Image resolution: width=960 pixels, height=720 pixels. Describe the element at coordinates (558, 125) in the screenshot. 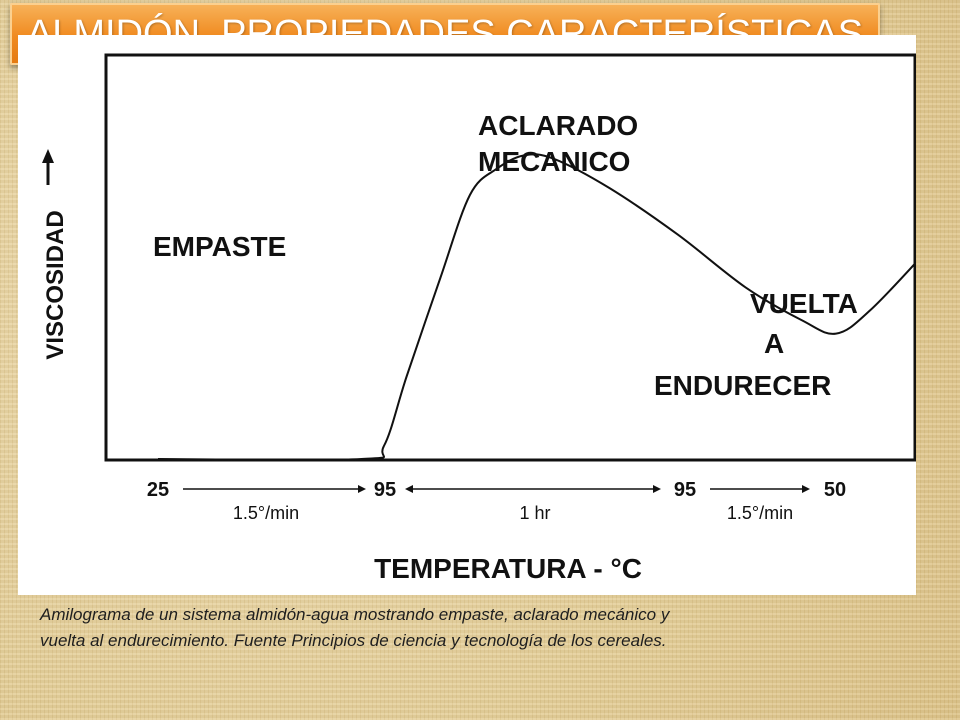

I see `annotation-aclarado-line1: ACLARADO` at that location.